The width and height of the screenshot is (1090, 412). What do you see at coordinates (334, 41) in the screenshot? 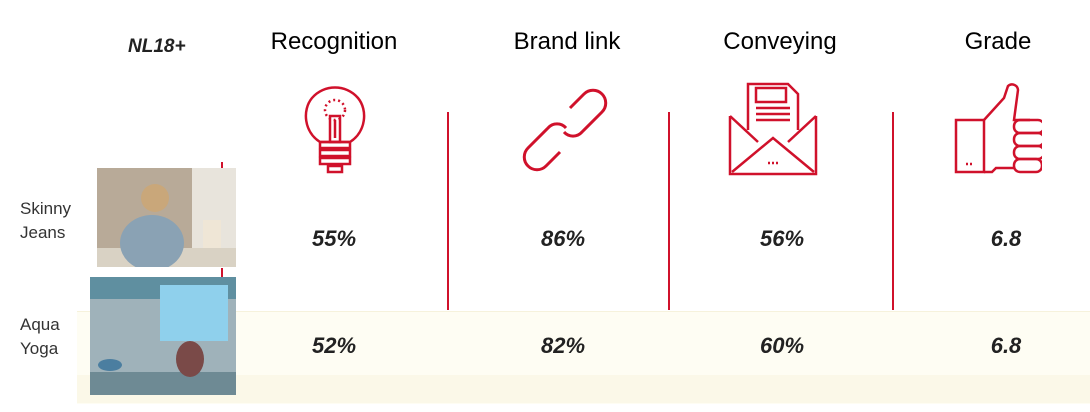
I see `header-recognition: Recognition` at bounding box center [334, 41].